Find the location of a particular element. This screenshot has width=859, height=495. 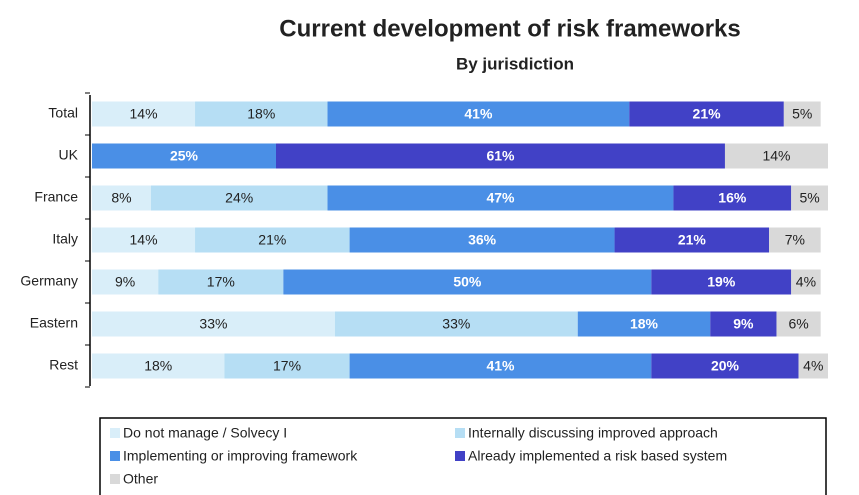

y-tick-label: Total is located at coordinates (63, 113).